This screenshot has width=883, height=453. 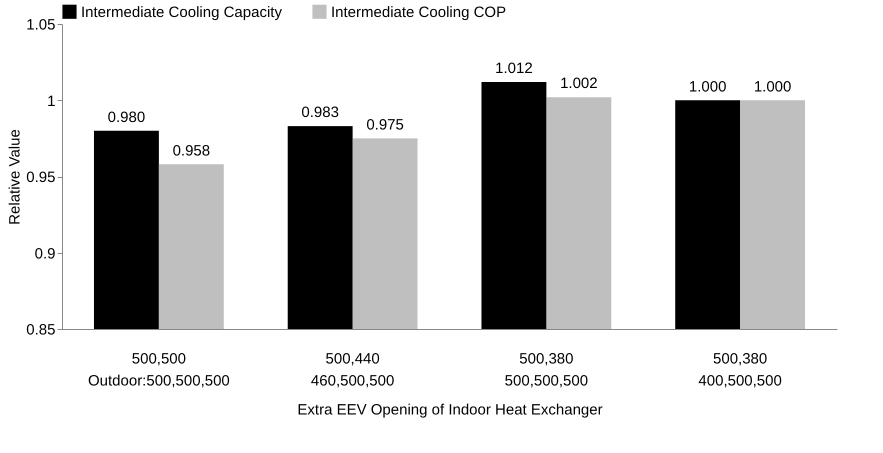 I want to click on data-label: 0.980, so click(x=127, y=117).